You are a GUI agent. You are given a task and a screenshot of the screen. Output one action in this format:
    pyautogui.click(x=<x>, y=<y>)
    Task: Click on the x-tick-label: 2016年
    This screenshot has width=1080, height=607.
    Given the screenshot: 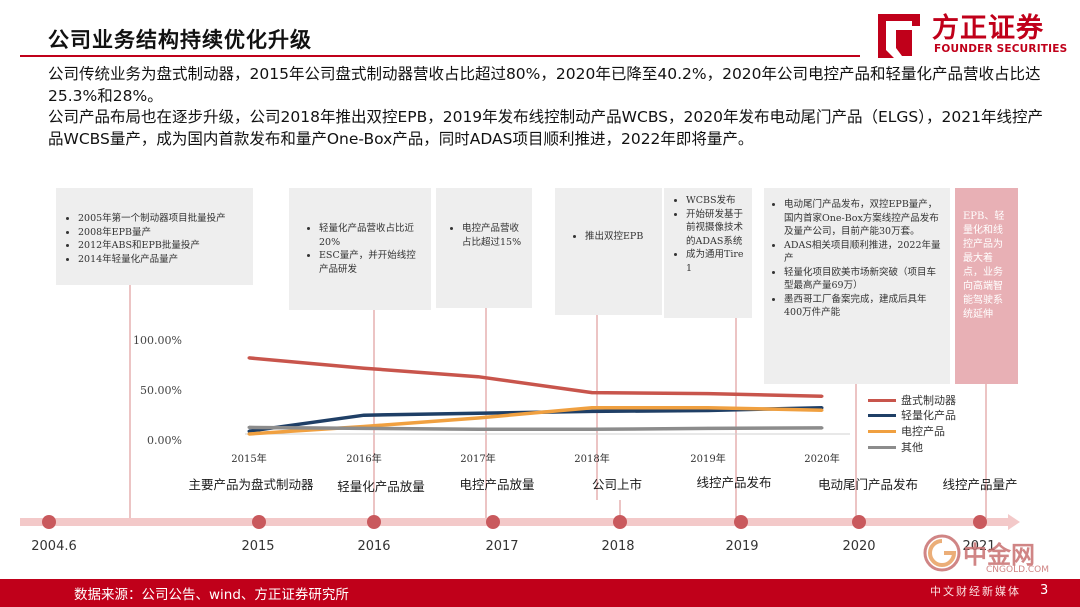 What is the action you would take?
    pyautogui.click(x=364, y=459)
    